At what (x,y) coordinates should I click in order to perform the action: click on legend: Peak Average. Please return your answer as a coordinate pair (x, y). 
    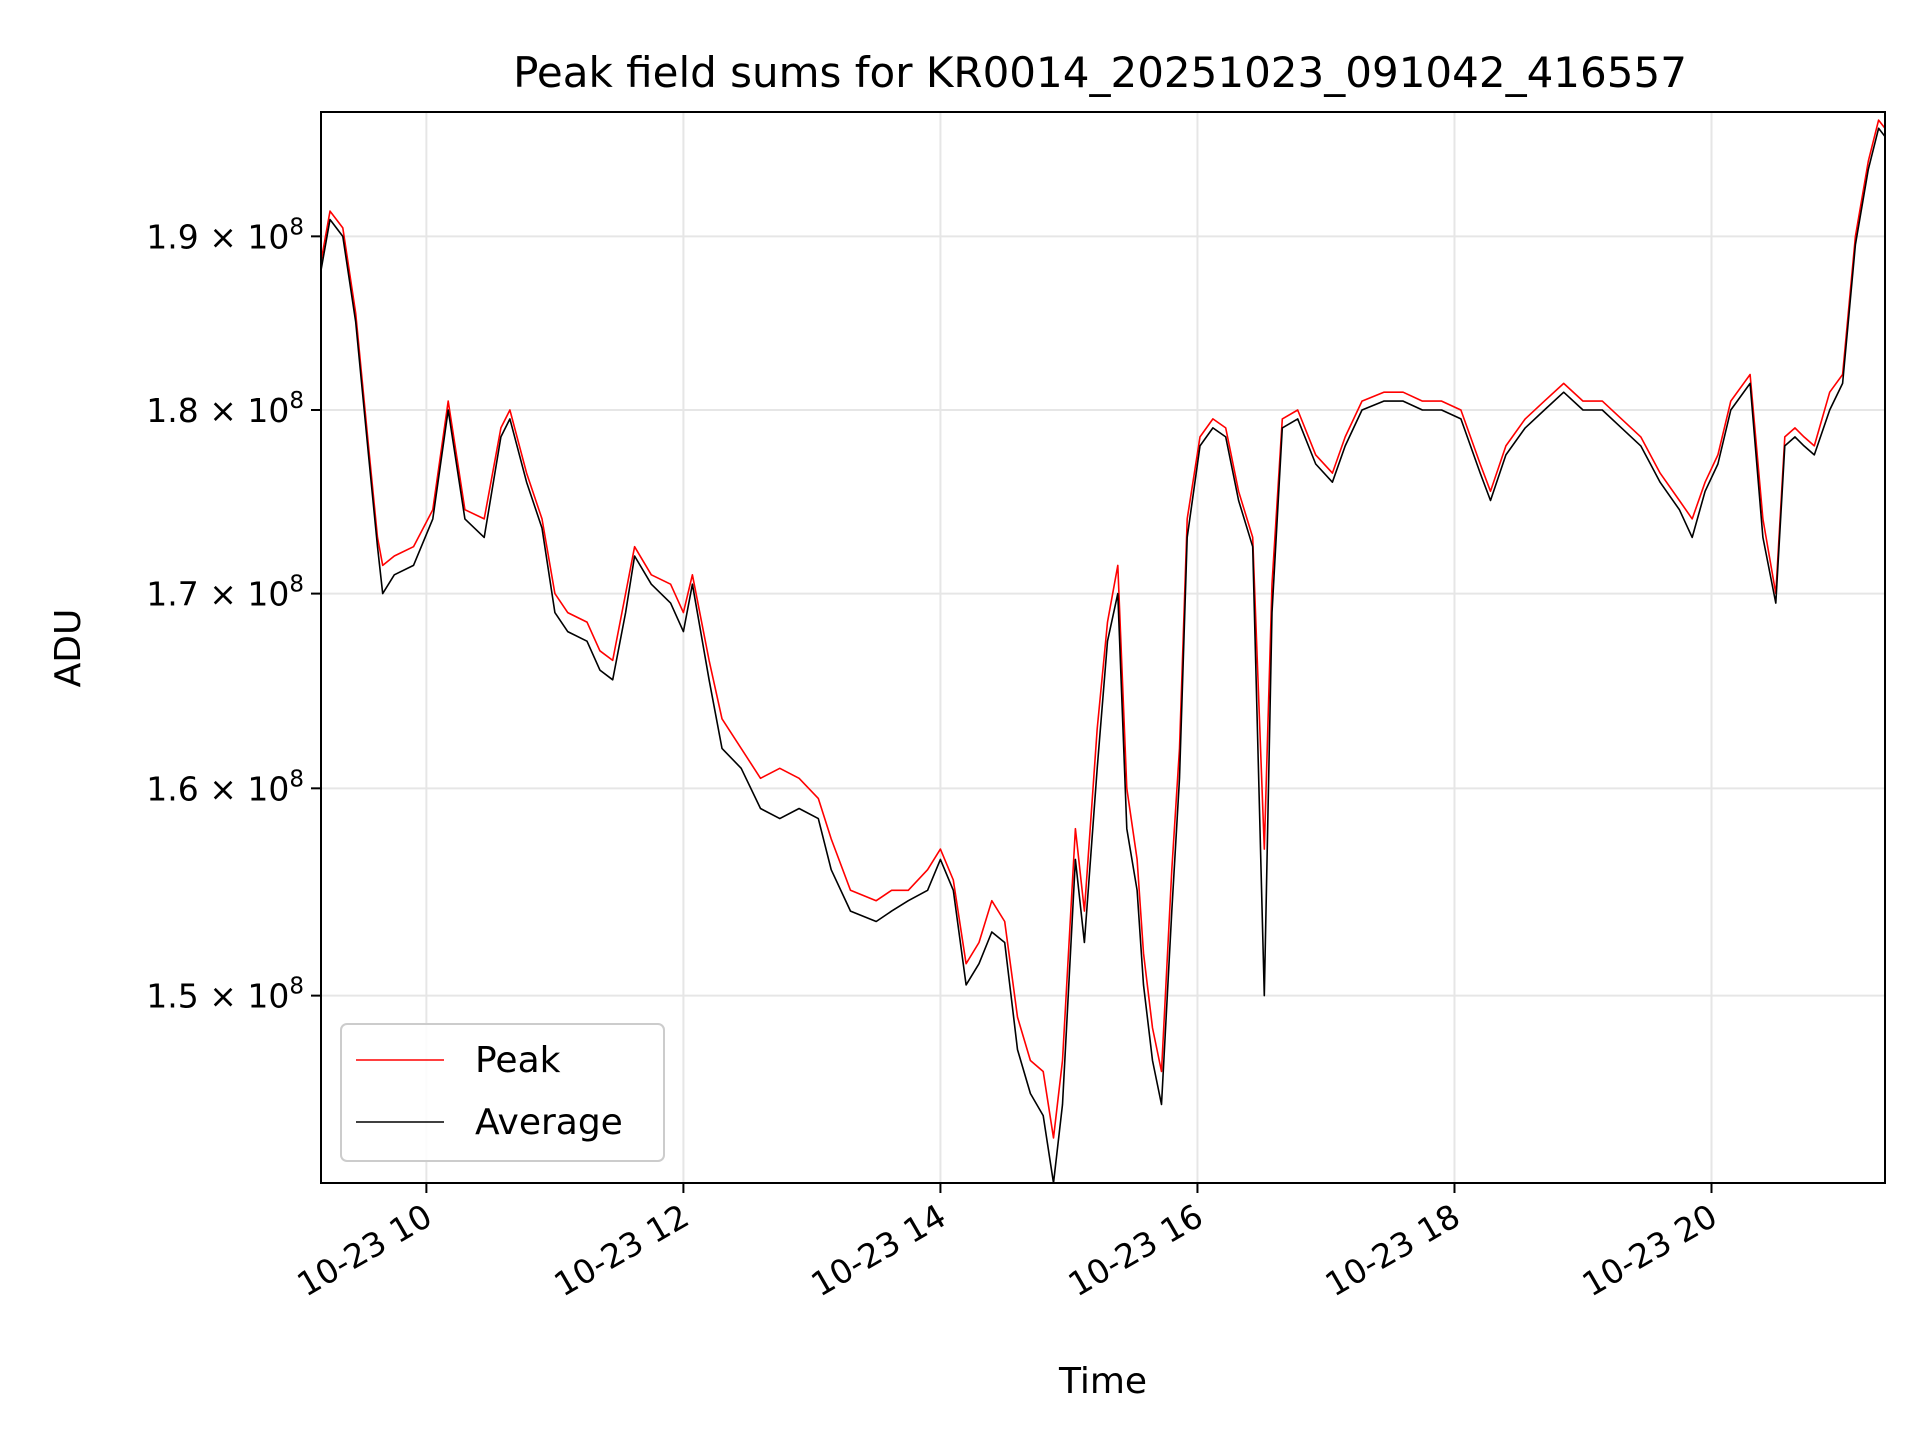
    Looking at the image, I should click on (502, 1092).